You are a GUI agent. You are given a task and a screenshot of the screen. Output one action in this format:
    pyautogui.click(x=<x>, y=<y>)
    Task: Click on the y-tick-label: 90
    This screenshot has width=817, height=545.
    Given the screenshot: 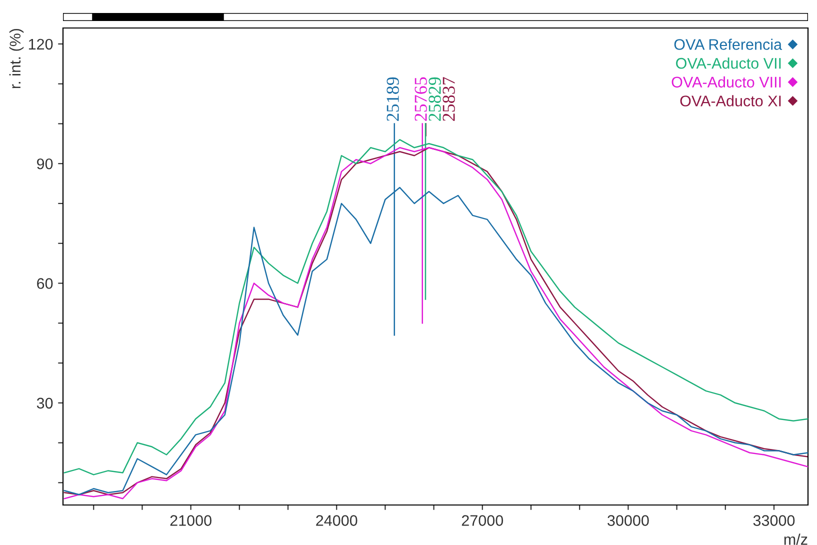 What is the action you would take?
    pyautogui.click(x=45, y=164)
    